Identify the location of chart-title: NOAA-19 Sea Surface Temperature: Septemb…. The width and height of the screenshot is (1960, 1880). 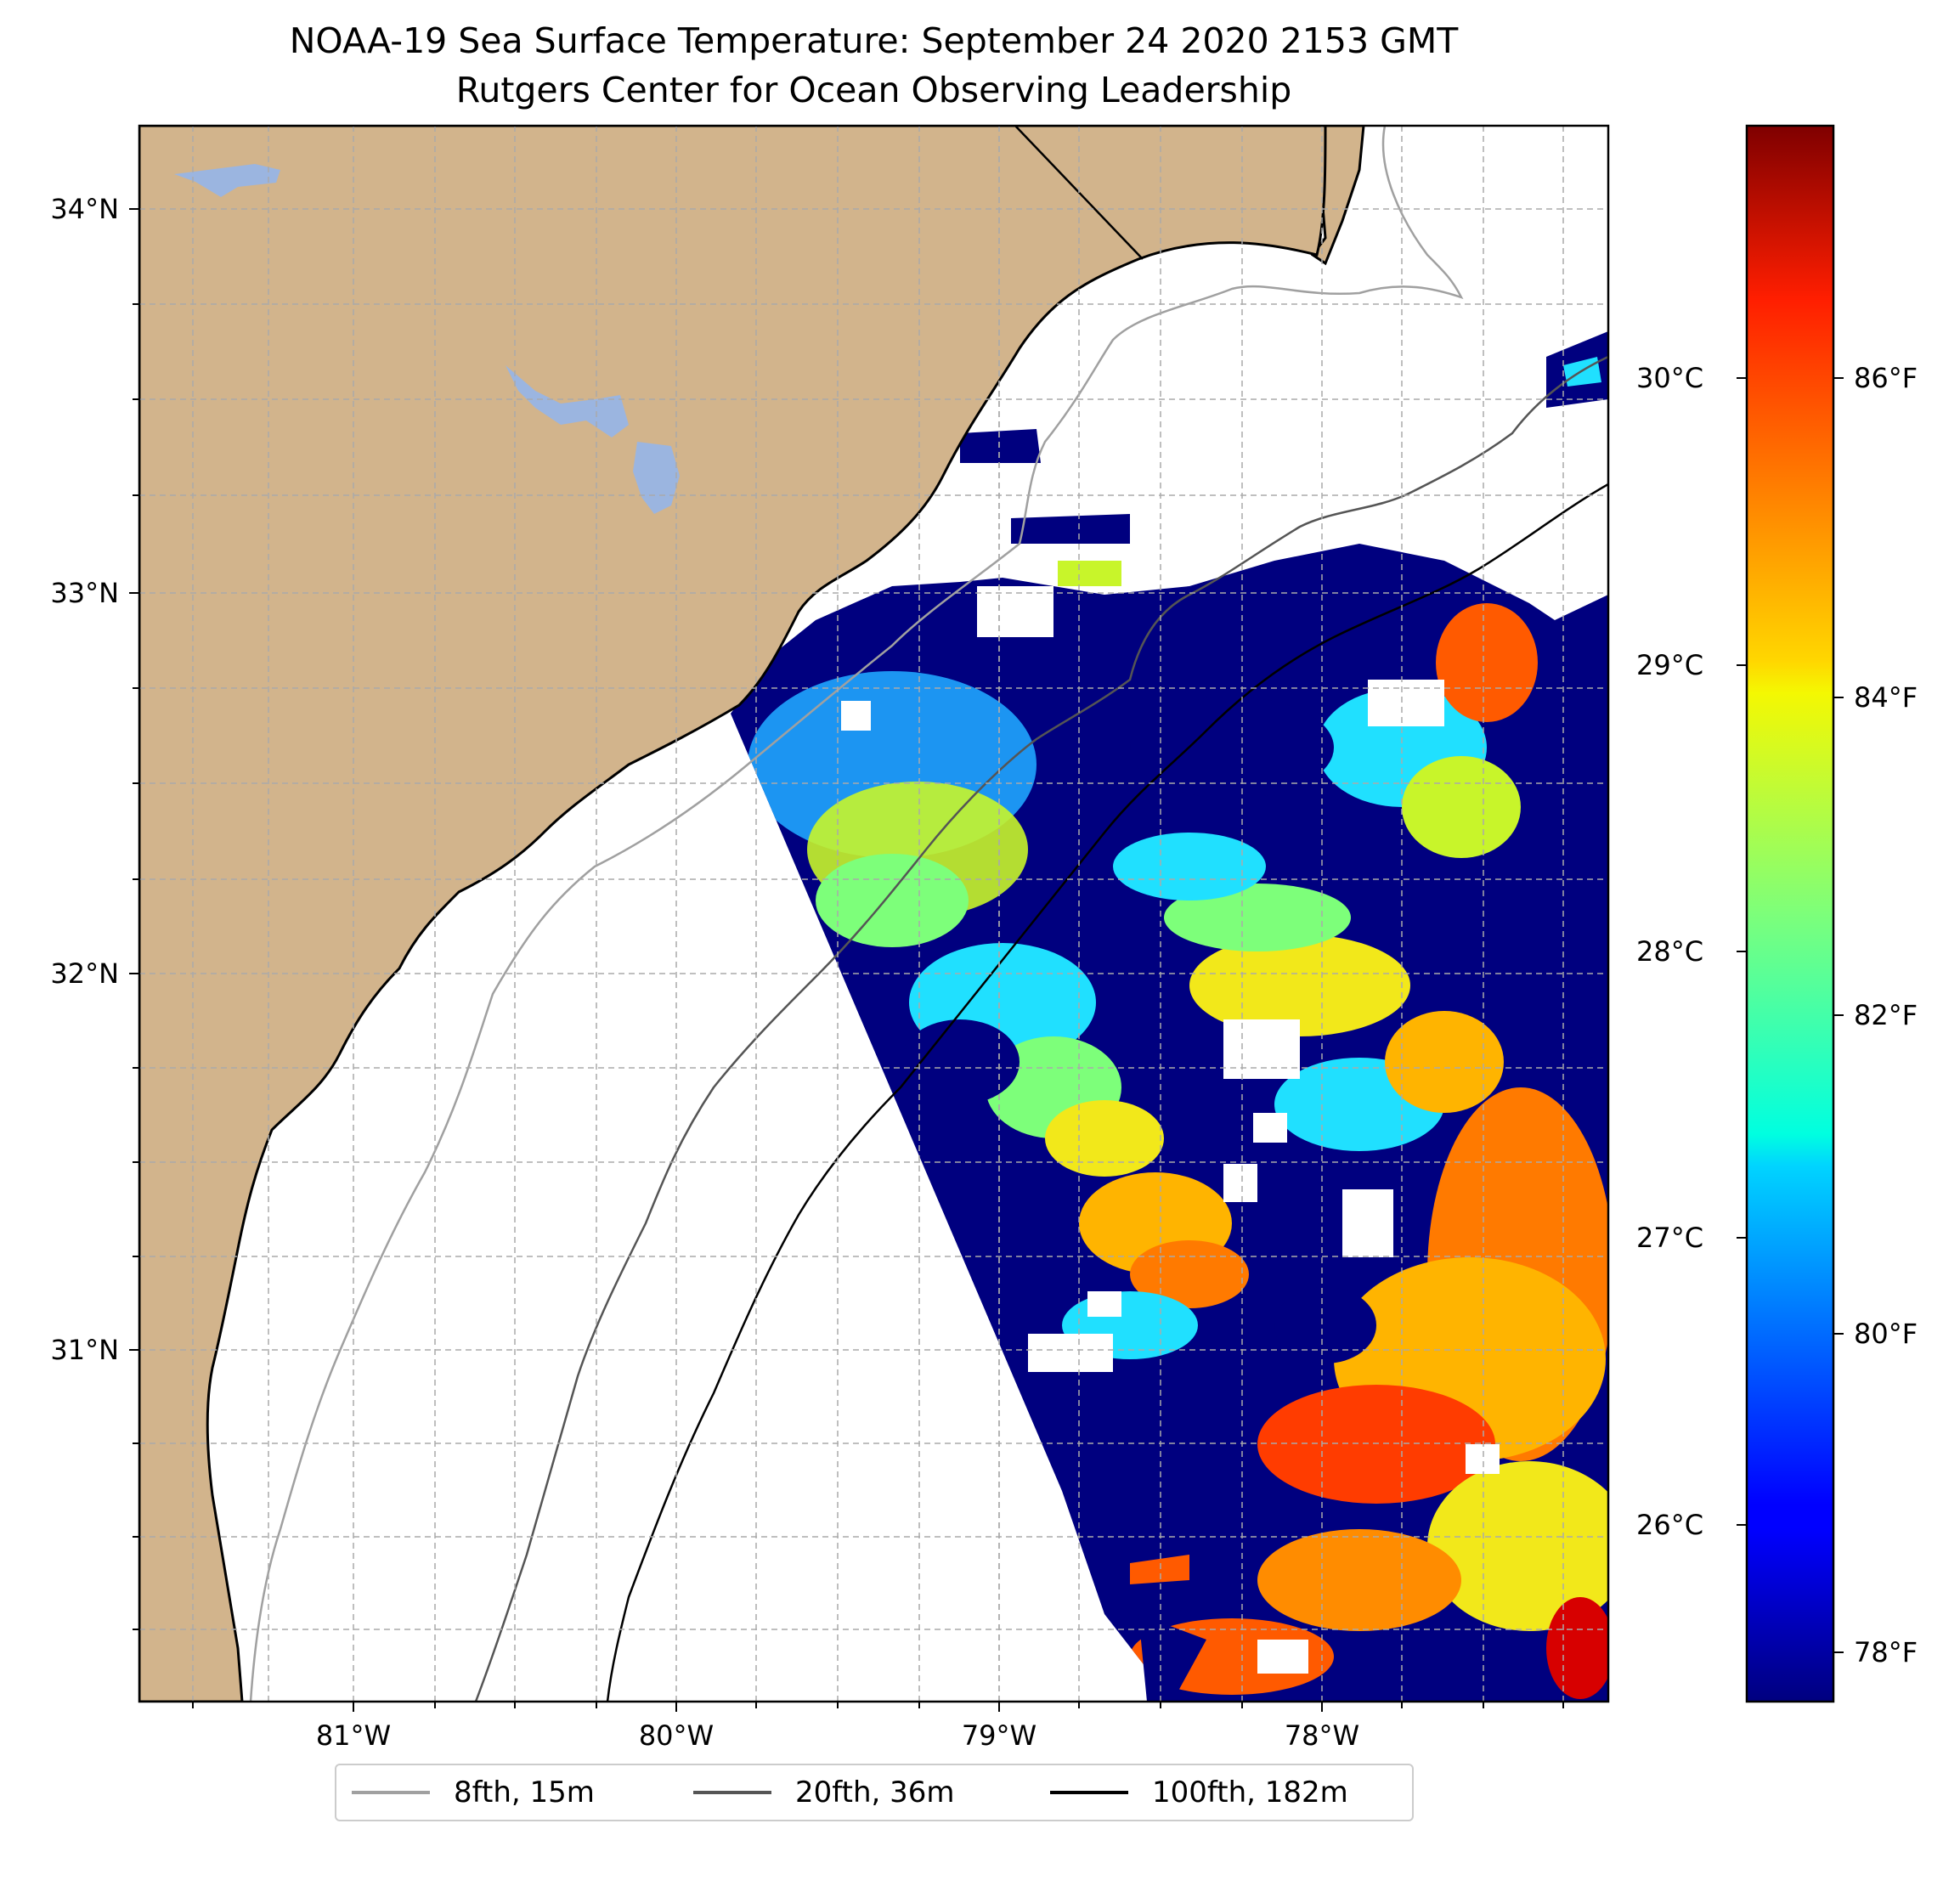
(874, 41).